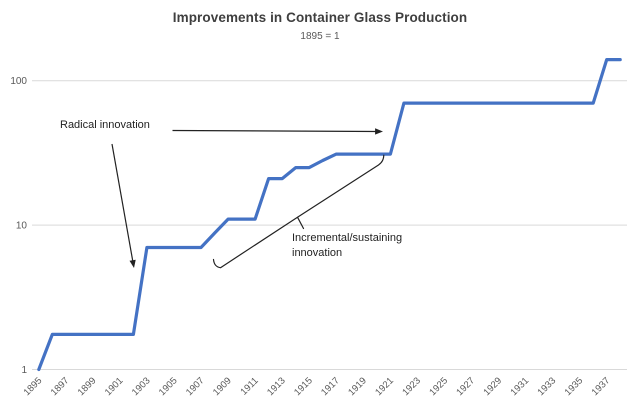 This screenshot has height=410, width=640. Describe the element at coordinates (114, 386) in the screenshot. I see `x-tick-label: 1901` at that location.